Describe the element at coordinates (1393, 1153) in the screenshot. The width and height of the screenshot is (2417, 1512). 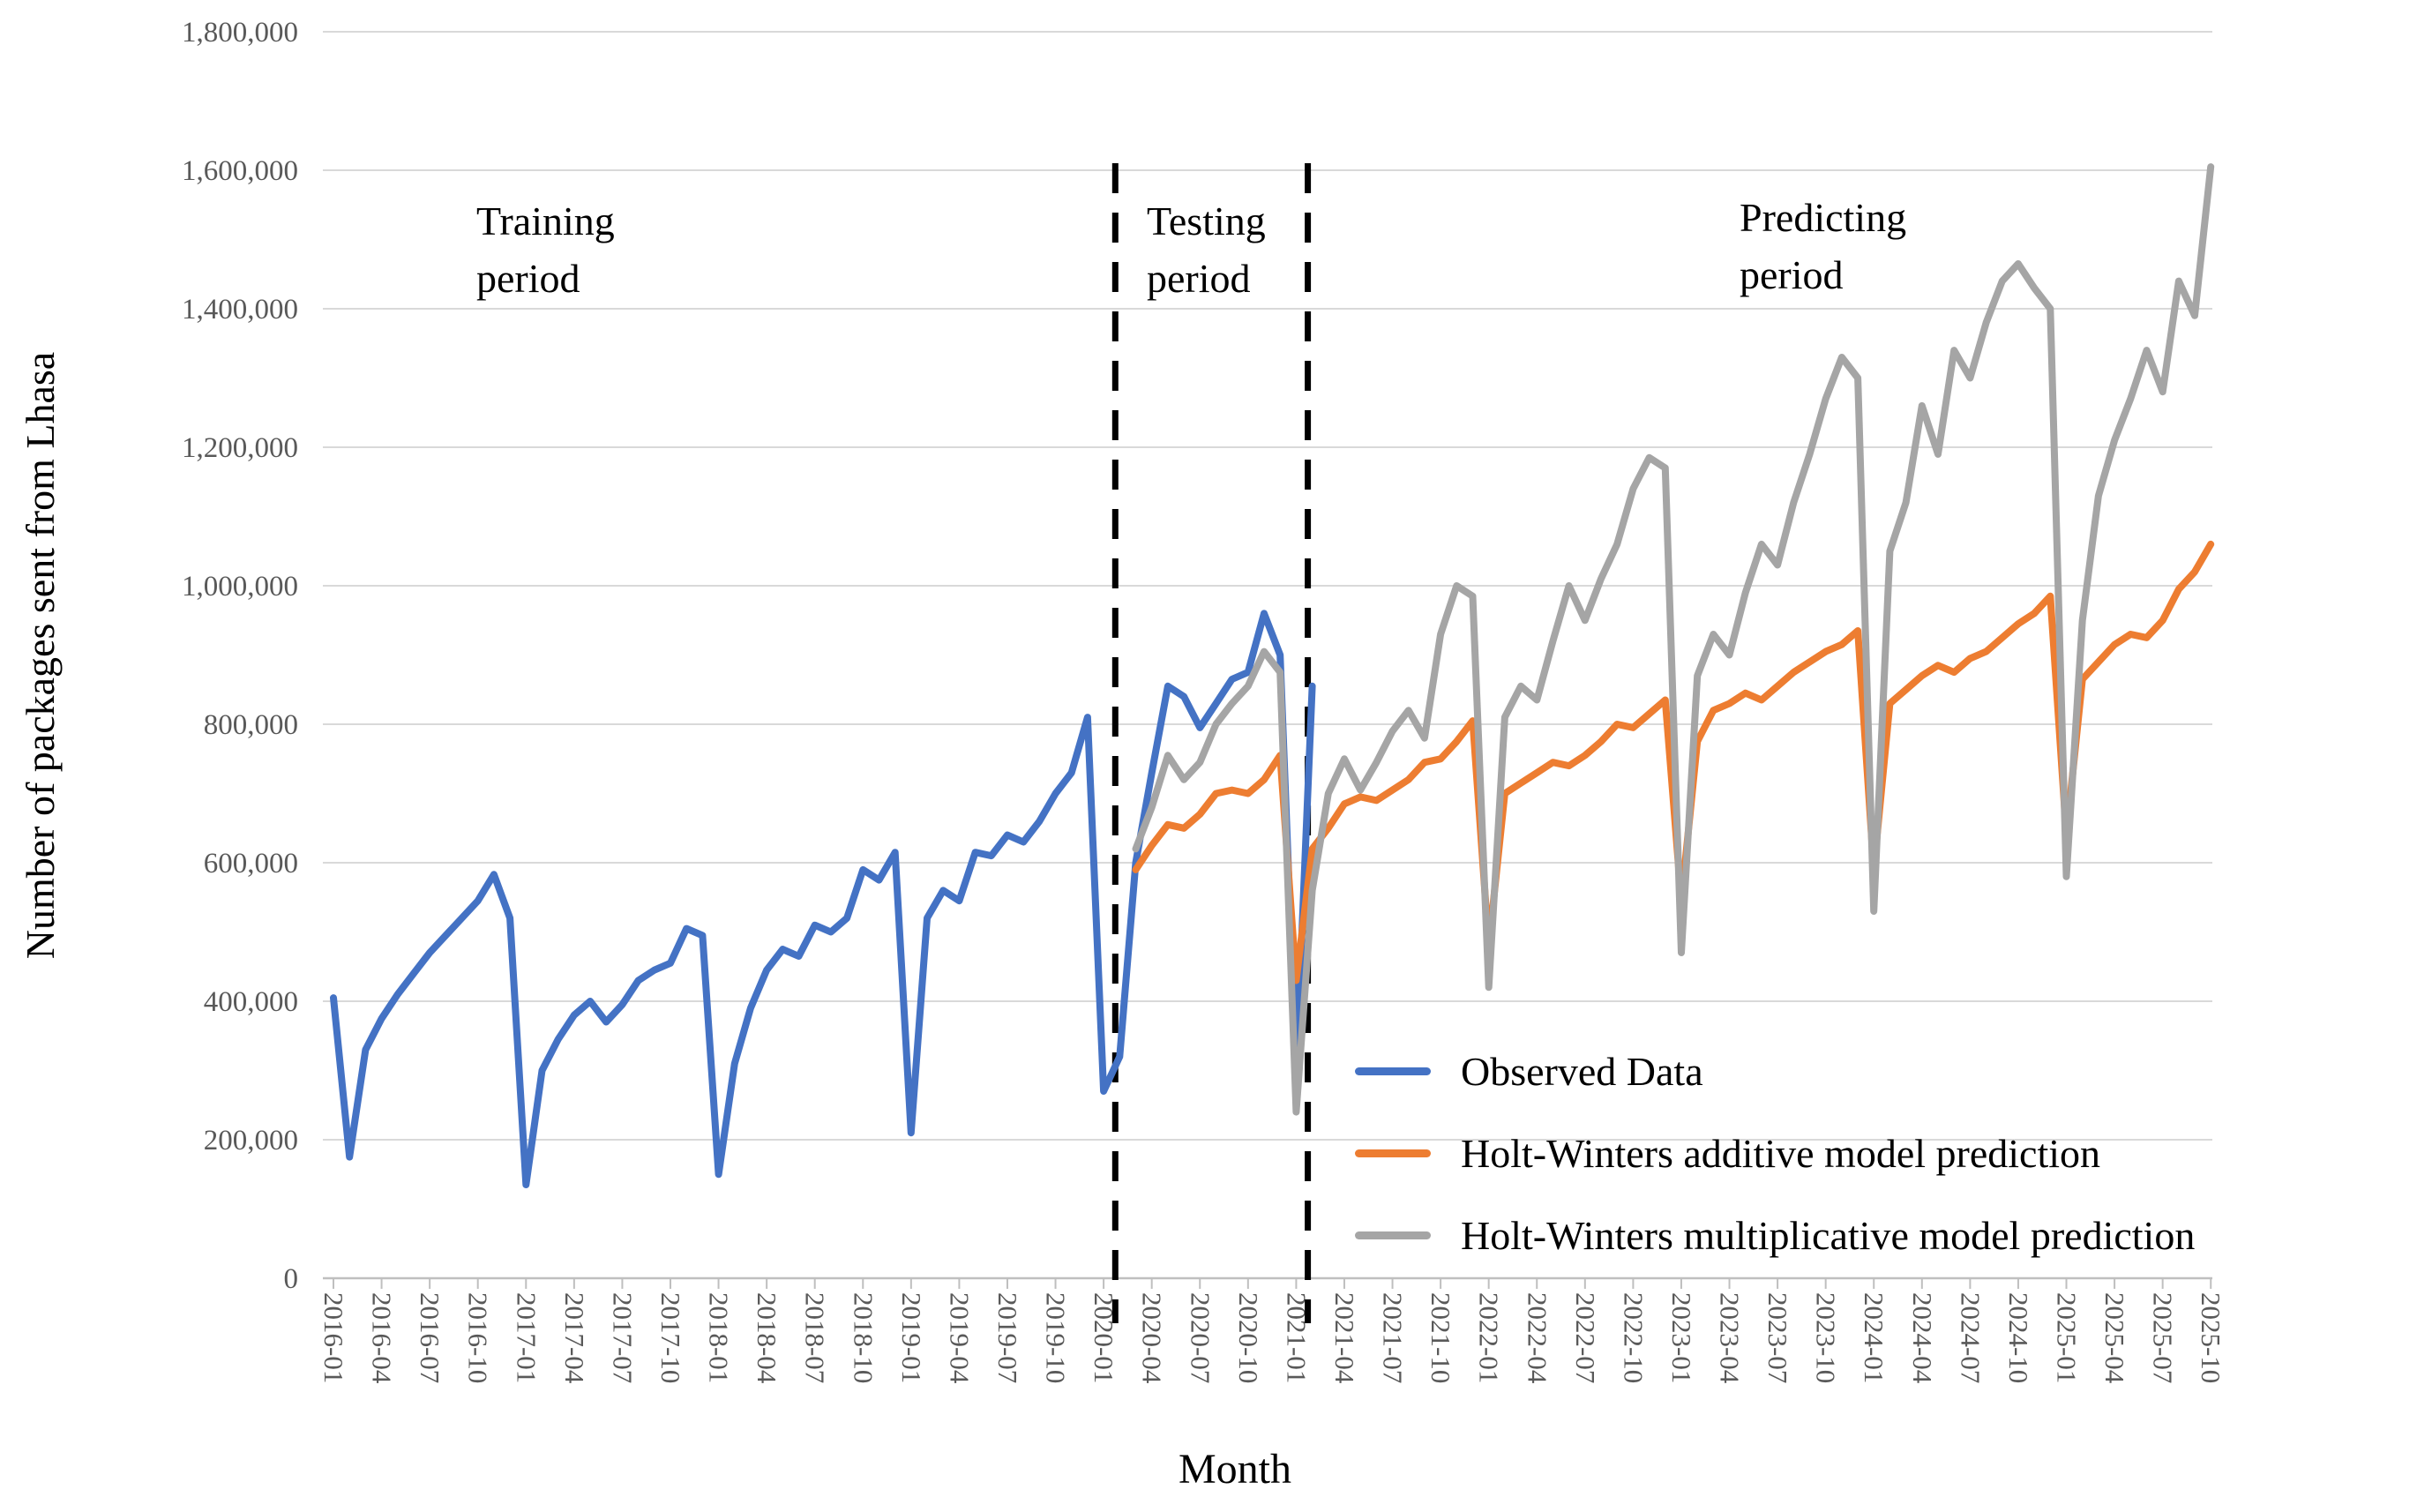
I see `additive-line-marker-icon` at that location.